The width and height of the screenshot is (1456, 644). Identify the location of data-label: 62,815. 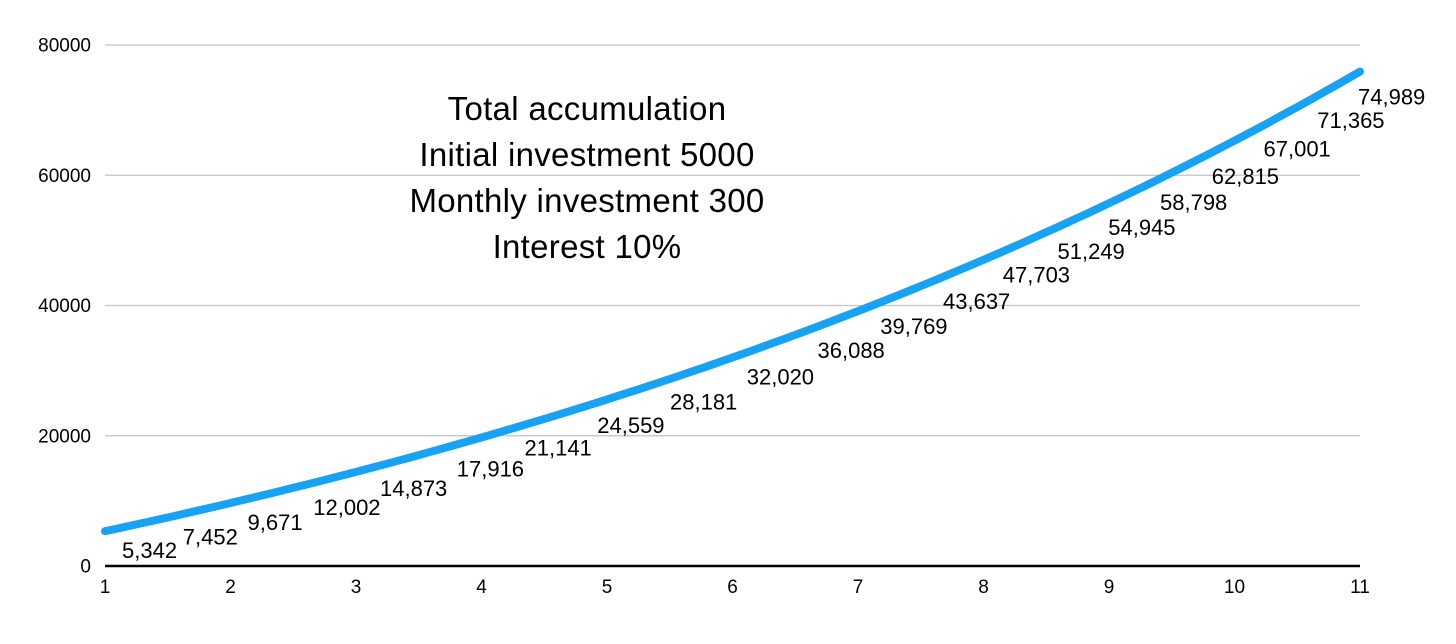
(1245, 176).